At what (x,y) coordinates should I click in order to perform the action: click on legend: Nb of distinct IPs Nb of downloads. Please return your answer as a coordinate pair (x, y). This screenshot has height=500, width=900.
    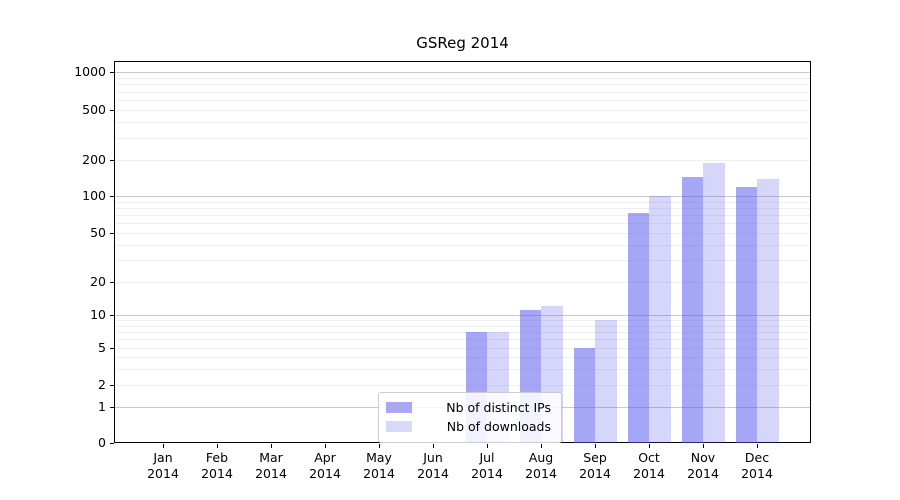
    Looking at the image, I should click on (470, 417).